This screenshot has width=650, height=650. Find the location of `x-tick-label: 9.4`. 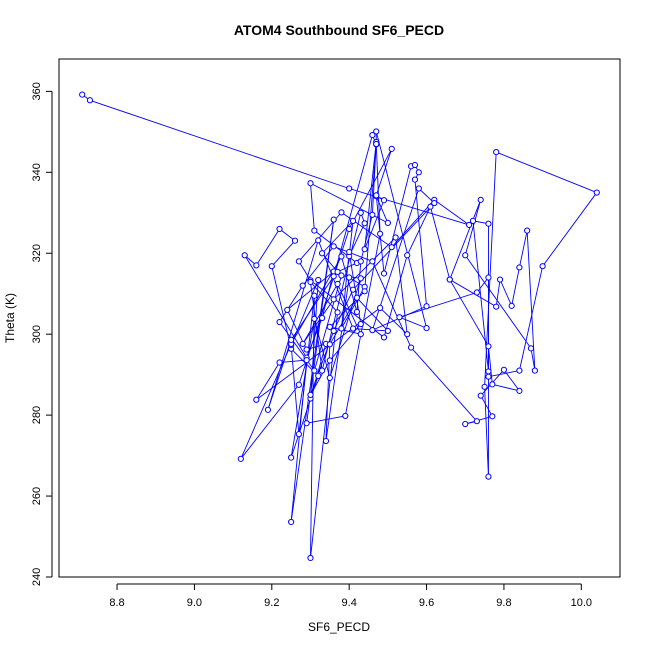

x-tick-label: 9.4 is located at coordinates (349, 603).